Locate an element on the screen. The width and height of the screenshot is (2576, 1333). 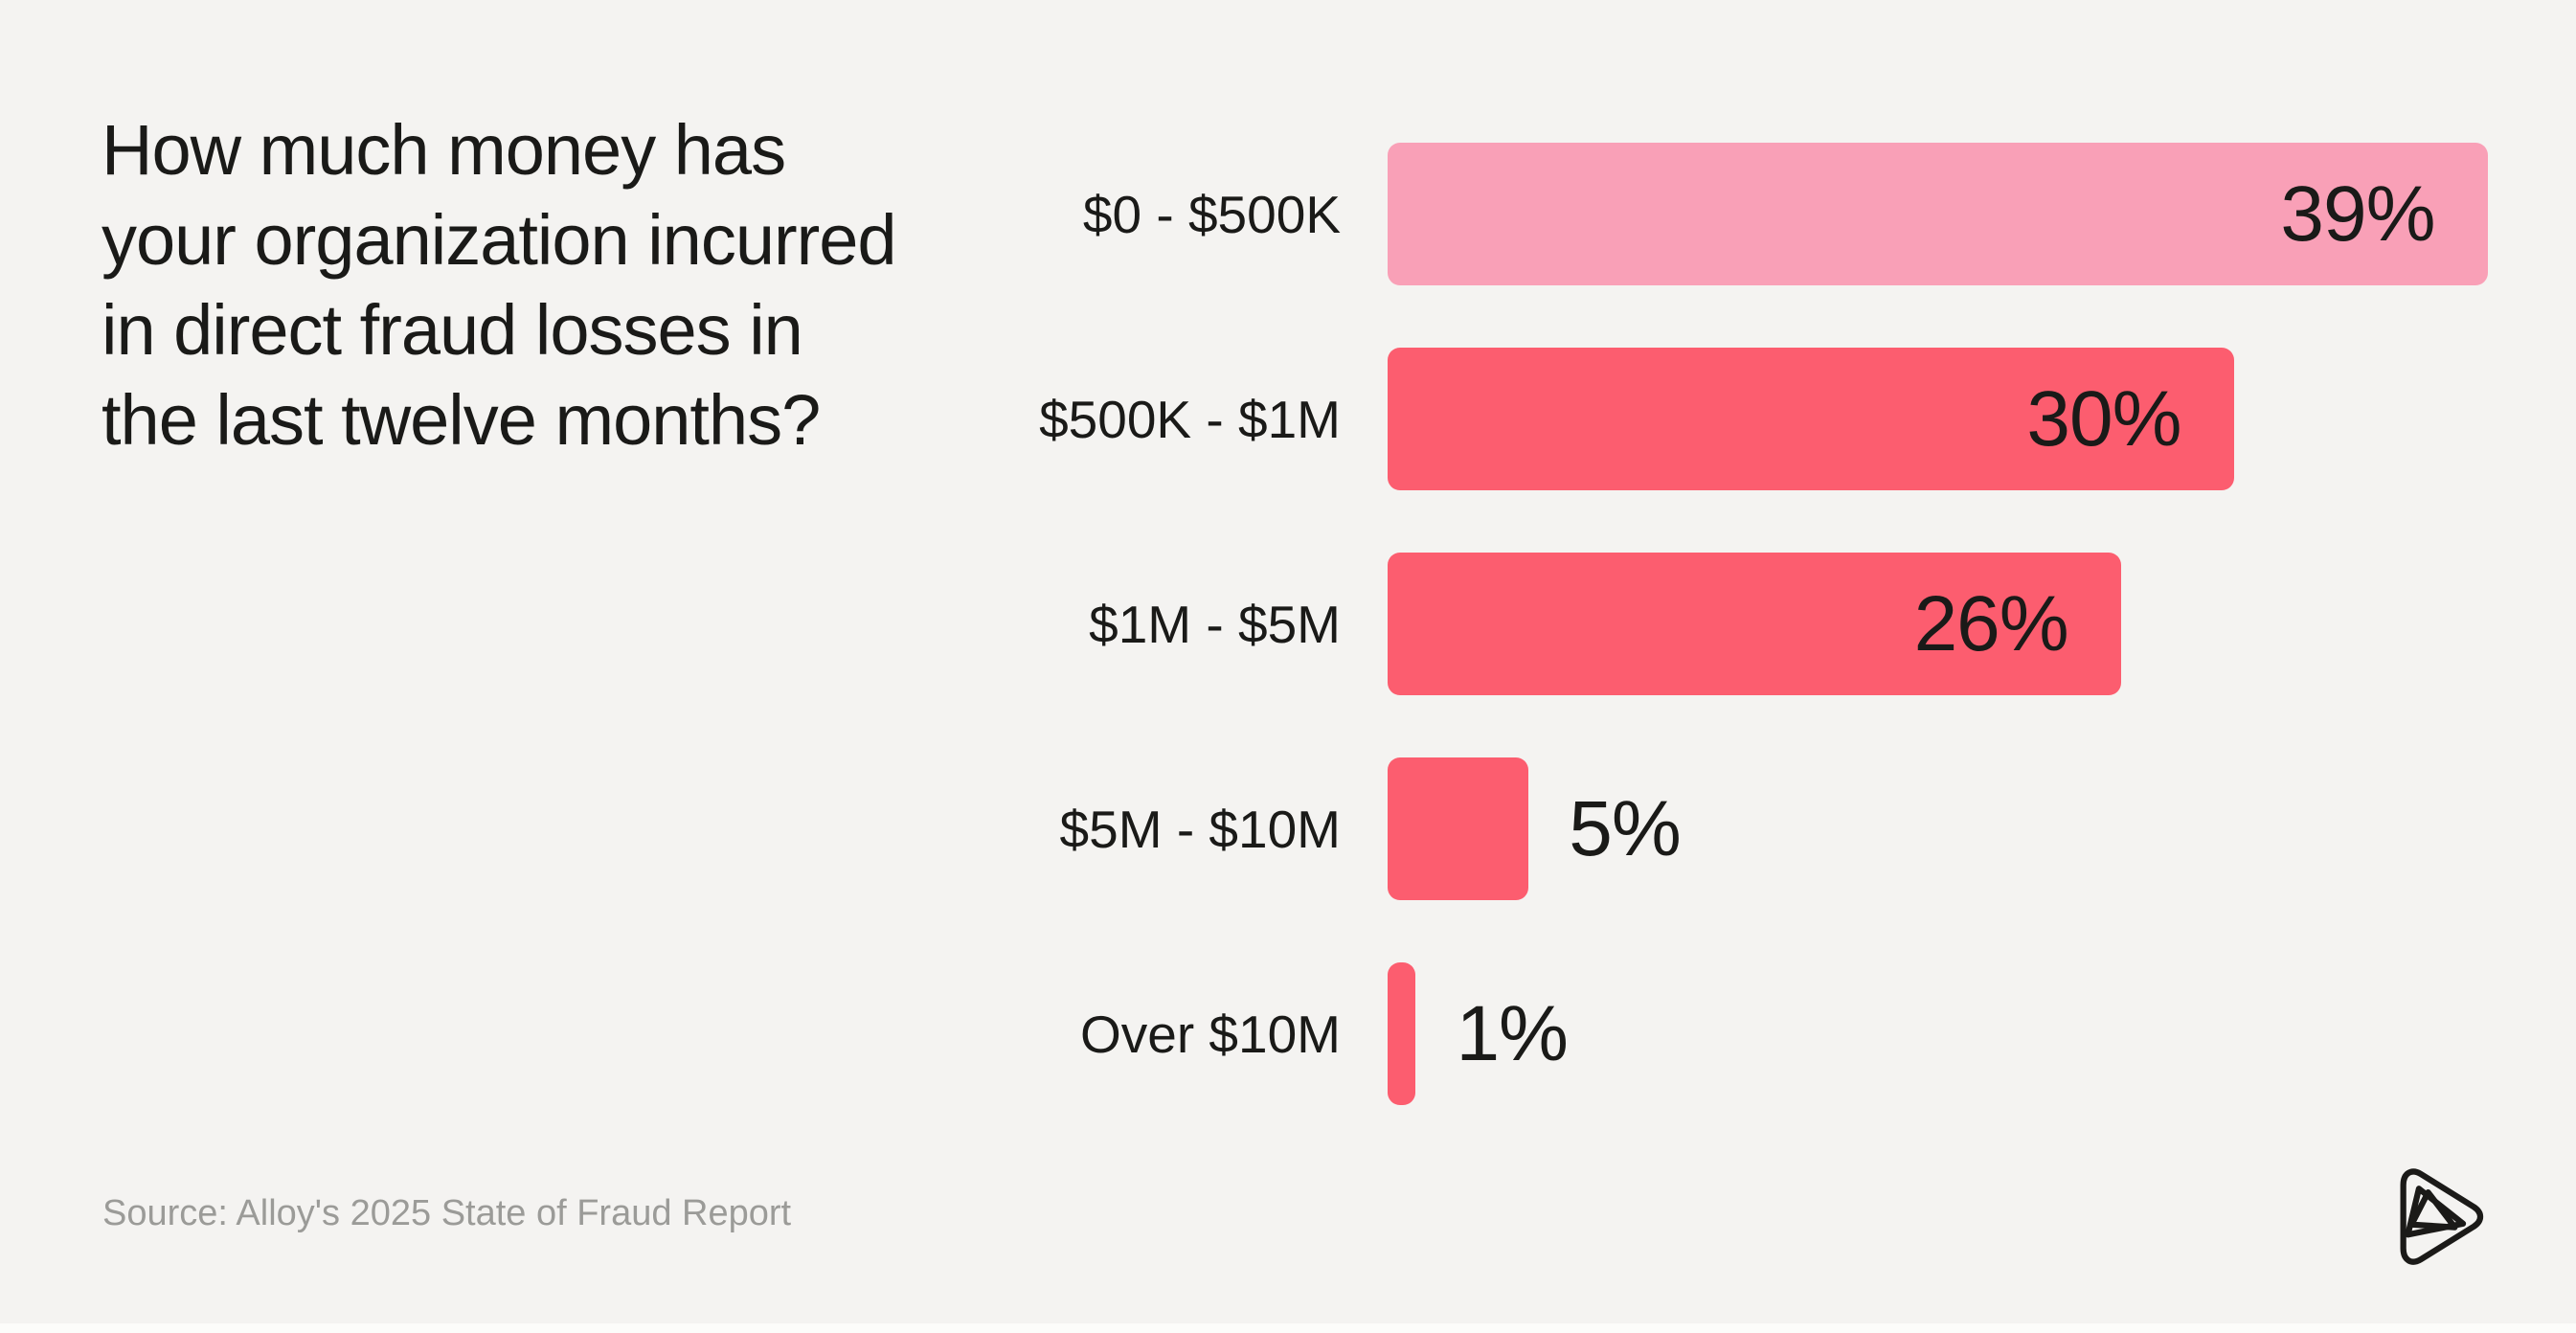
value-label: 39% is located at coordinates (2357, 213).